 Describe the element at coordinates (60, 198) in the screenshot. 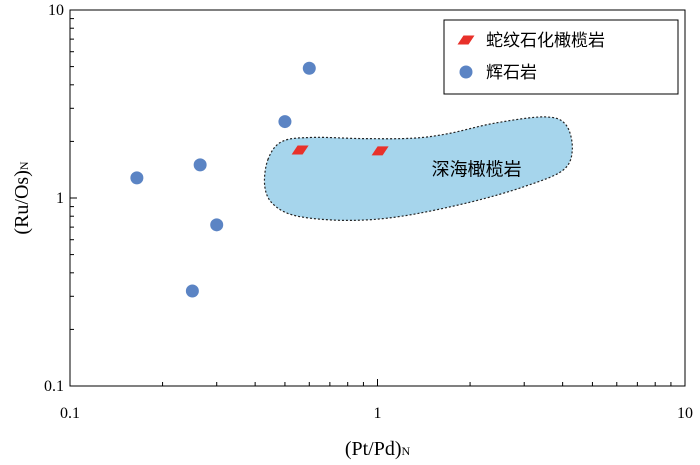

I see `y-tick-label: 1` at that location.